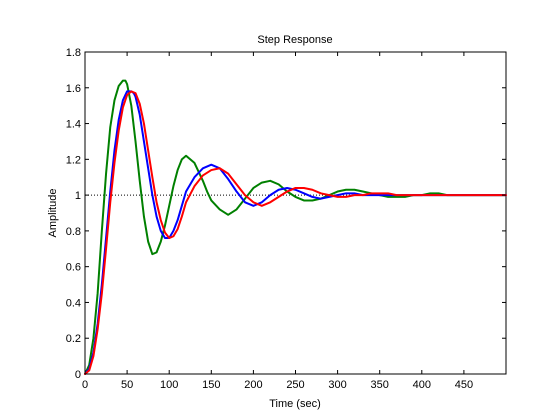  Describe the element at coordinates (73, 303) in the screenshot. I see `y-tick-label: 0.4` at that location.